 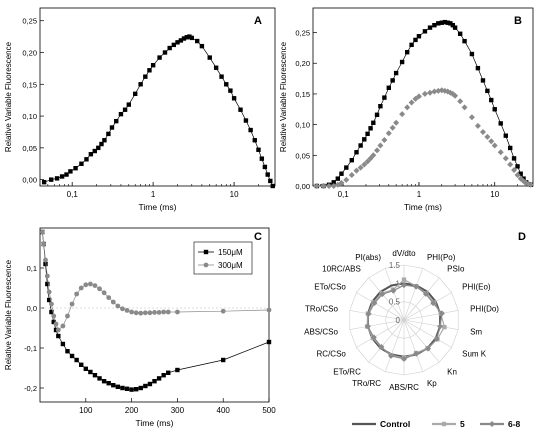 I want to click on legend-marker, so click(x=206, y=252).